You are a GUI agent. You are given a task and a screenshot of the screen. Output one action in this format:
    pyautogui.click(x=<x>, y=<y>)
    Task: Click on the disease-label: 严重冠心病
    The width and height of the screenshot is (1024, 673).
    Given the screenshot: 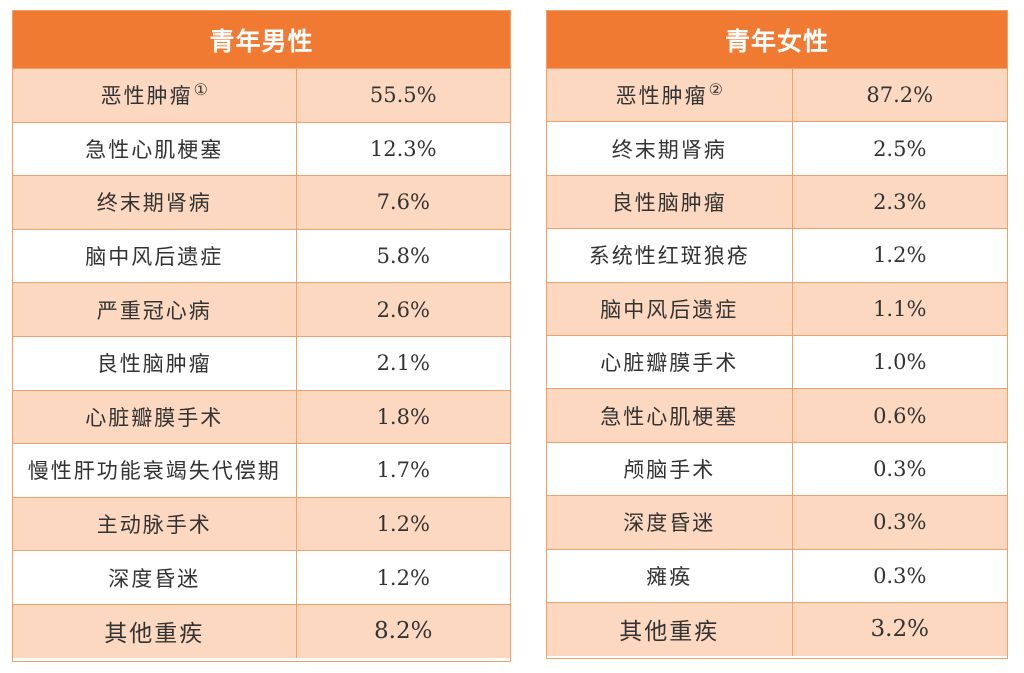 What is the action you would take?
    pyautogui.click(x=154, y=310)
    